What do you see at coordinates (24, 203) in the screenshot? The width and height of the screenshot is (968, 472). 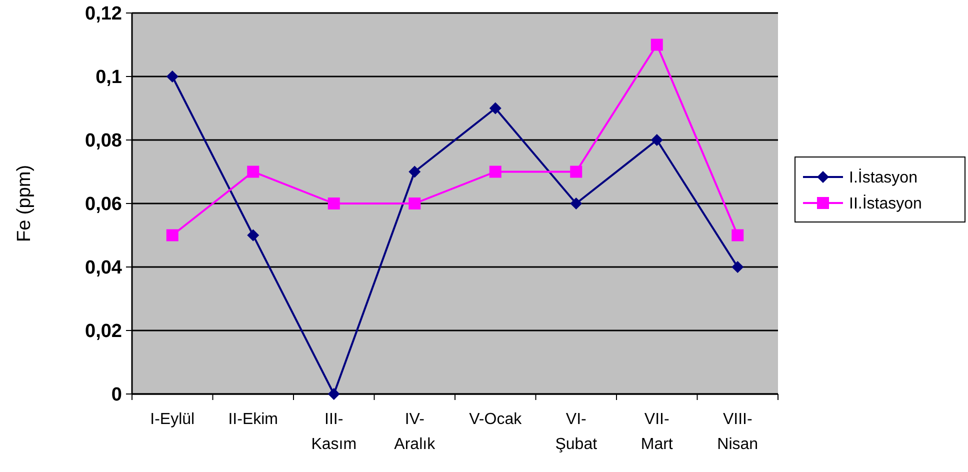 I see `y-axis-title: Fe (ppm)` at bounding box center [24, 203].